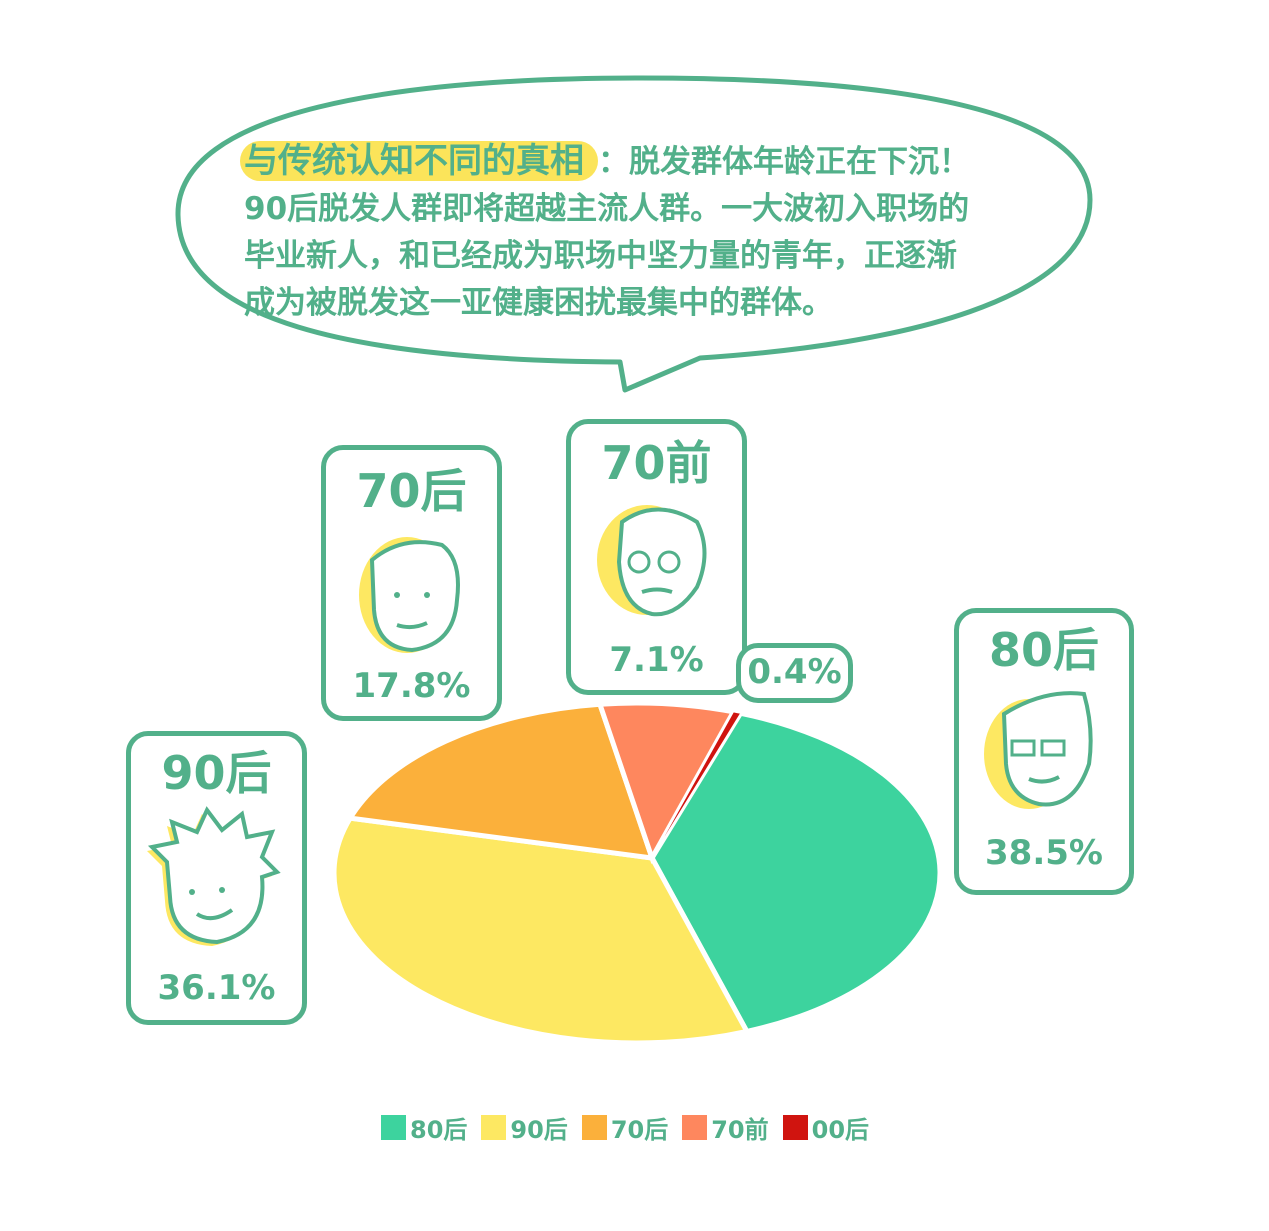  What do you see at coordinates (651, 561) in the screenshot?
I see `face-pre-70s-icon` at bounding box center [651, 561].